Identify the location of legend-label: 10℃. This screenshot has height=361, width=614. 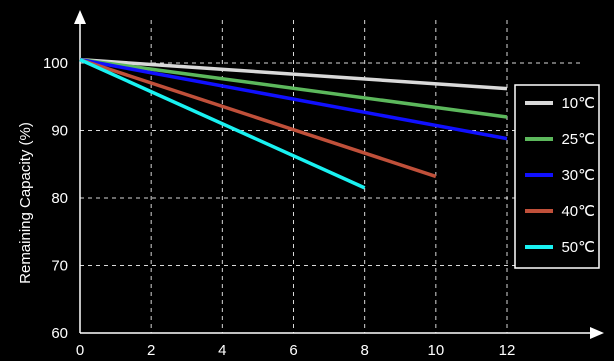
(578, 103).